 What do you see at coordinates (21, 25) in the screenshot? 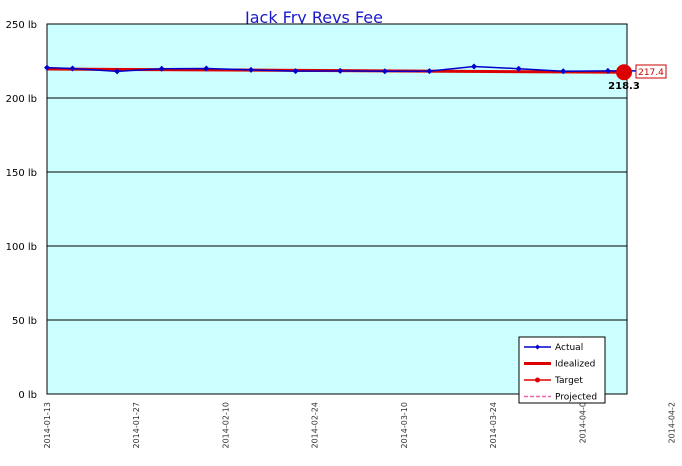
I see `y-tick-label: 250 lb` at bounding box center [21, 25].